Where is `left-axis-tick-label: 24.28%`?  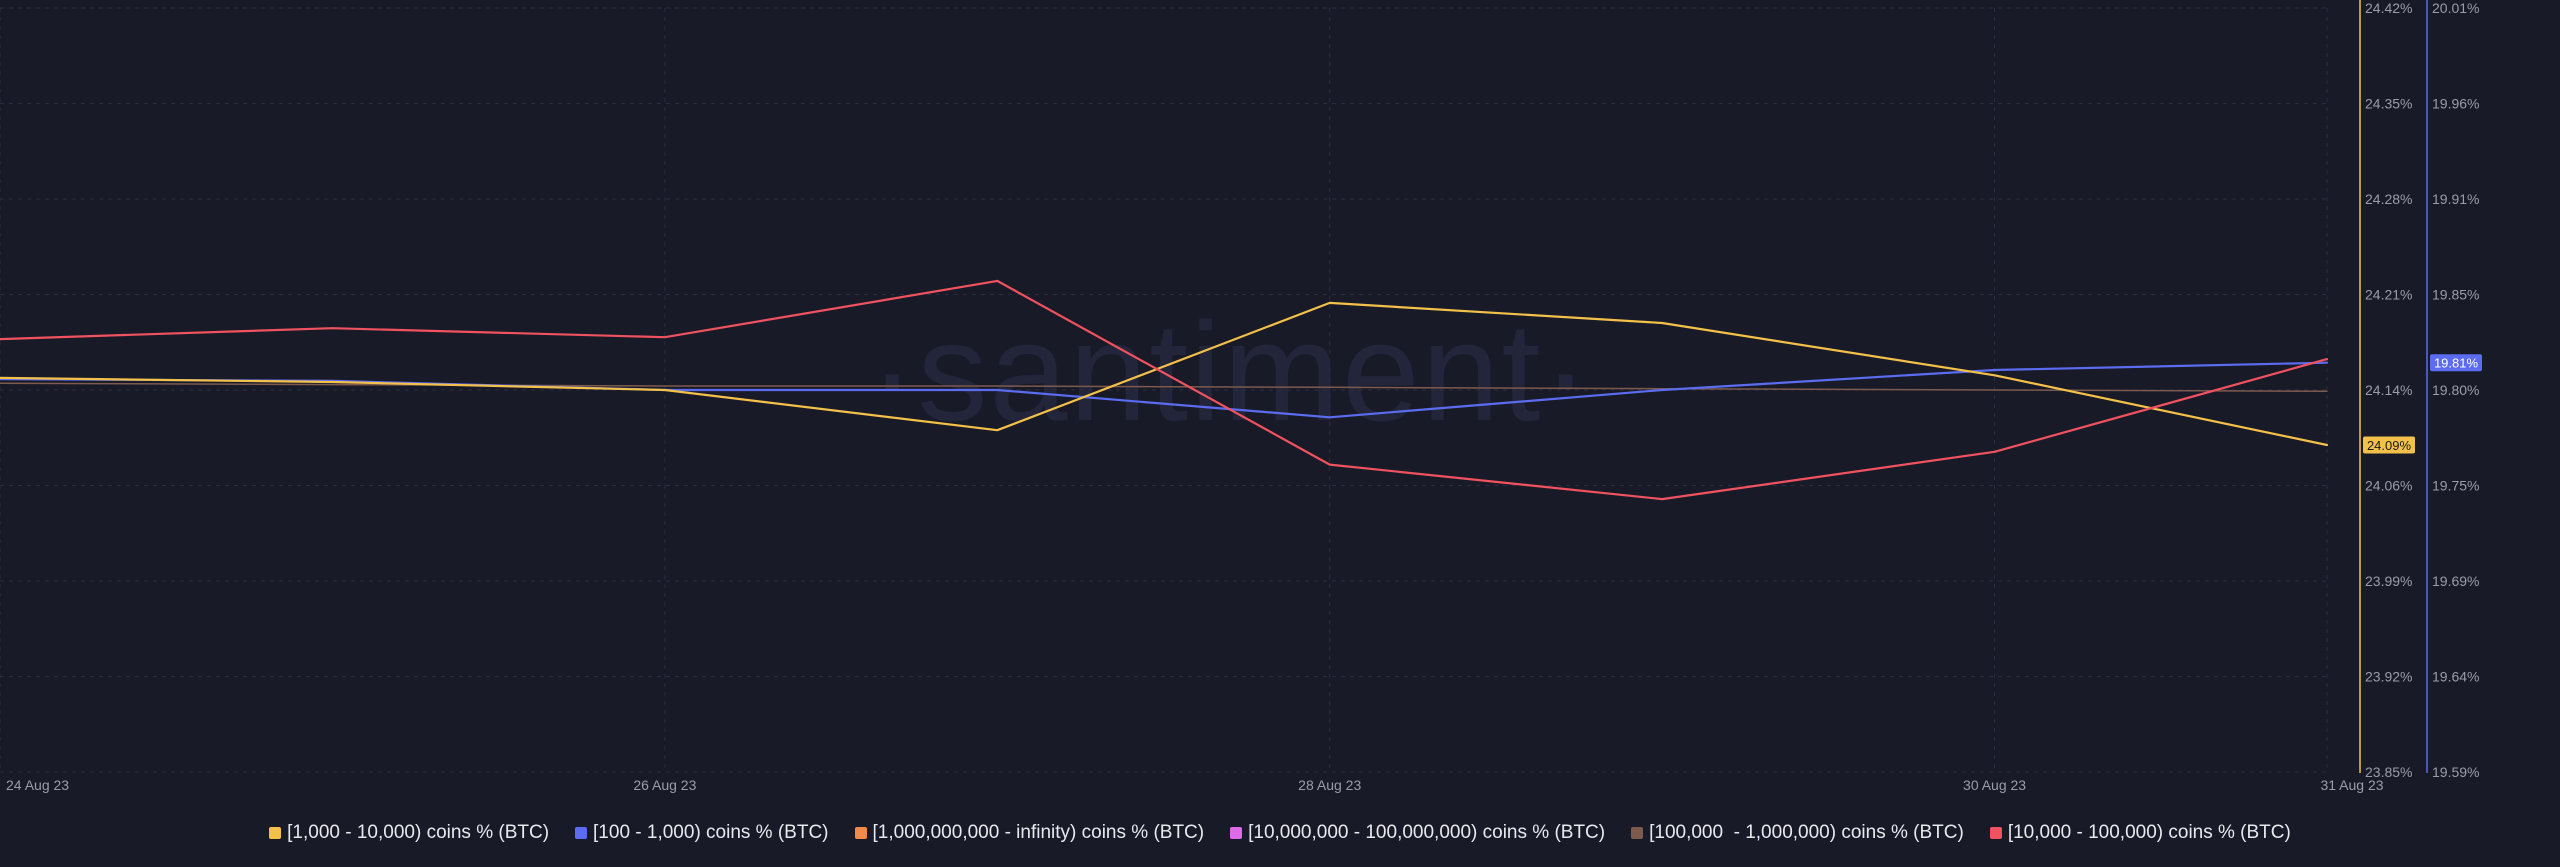 left-axis-tick-label: 24.28% is located at coordinates (2388, 199).